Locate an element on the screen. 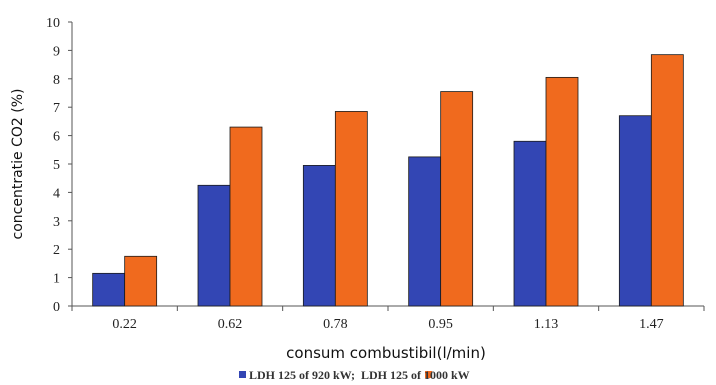 This screenshot has width=716, height=385. y-tick-label: 3 is located at coordinates (56, 222).